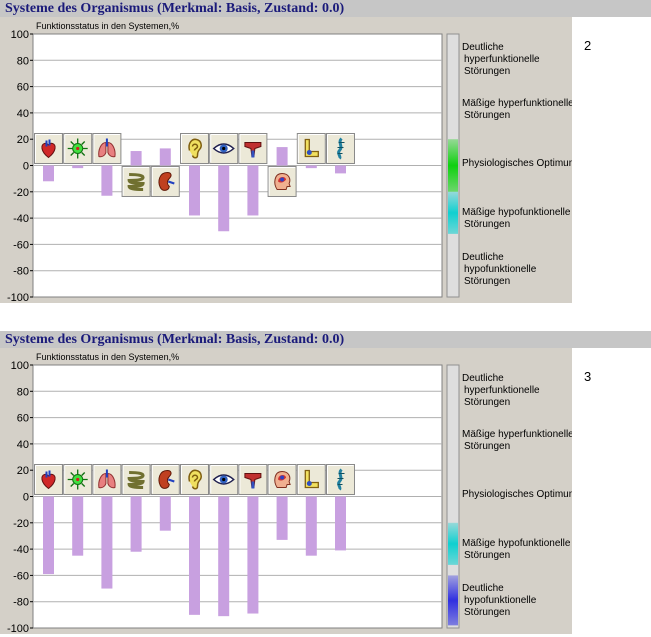 The height and width of the screenshot is (637, 651). What do you see at coordinates (453, 600) in the screenshot?
I see `status-band-blue` at bounding box center [453, 600].